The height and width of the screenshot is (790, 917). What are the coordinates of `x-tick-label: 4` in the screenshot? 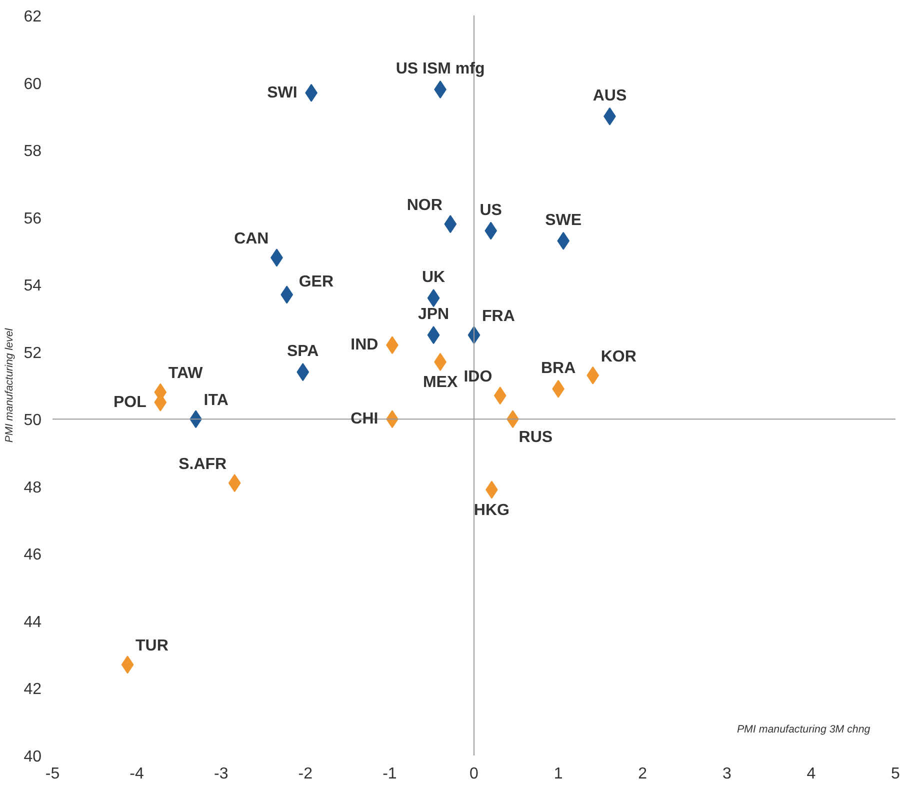 It's located at (811, 774).